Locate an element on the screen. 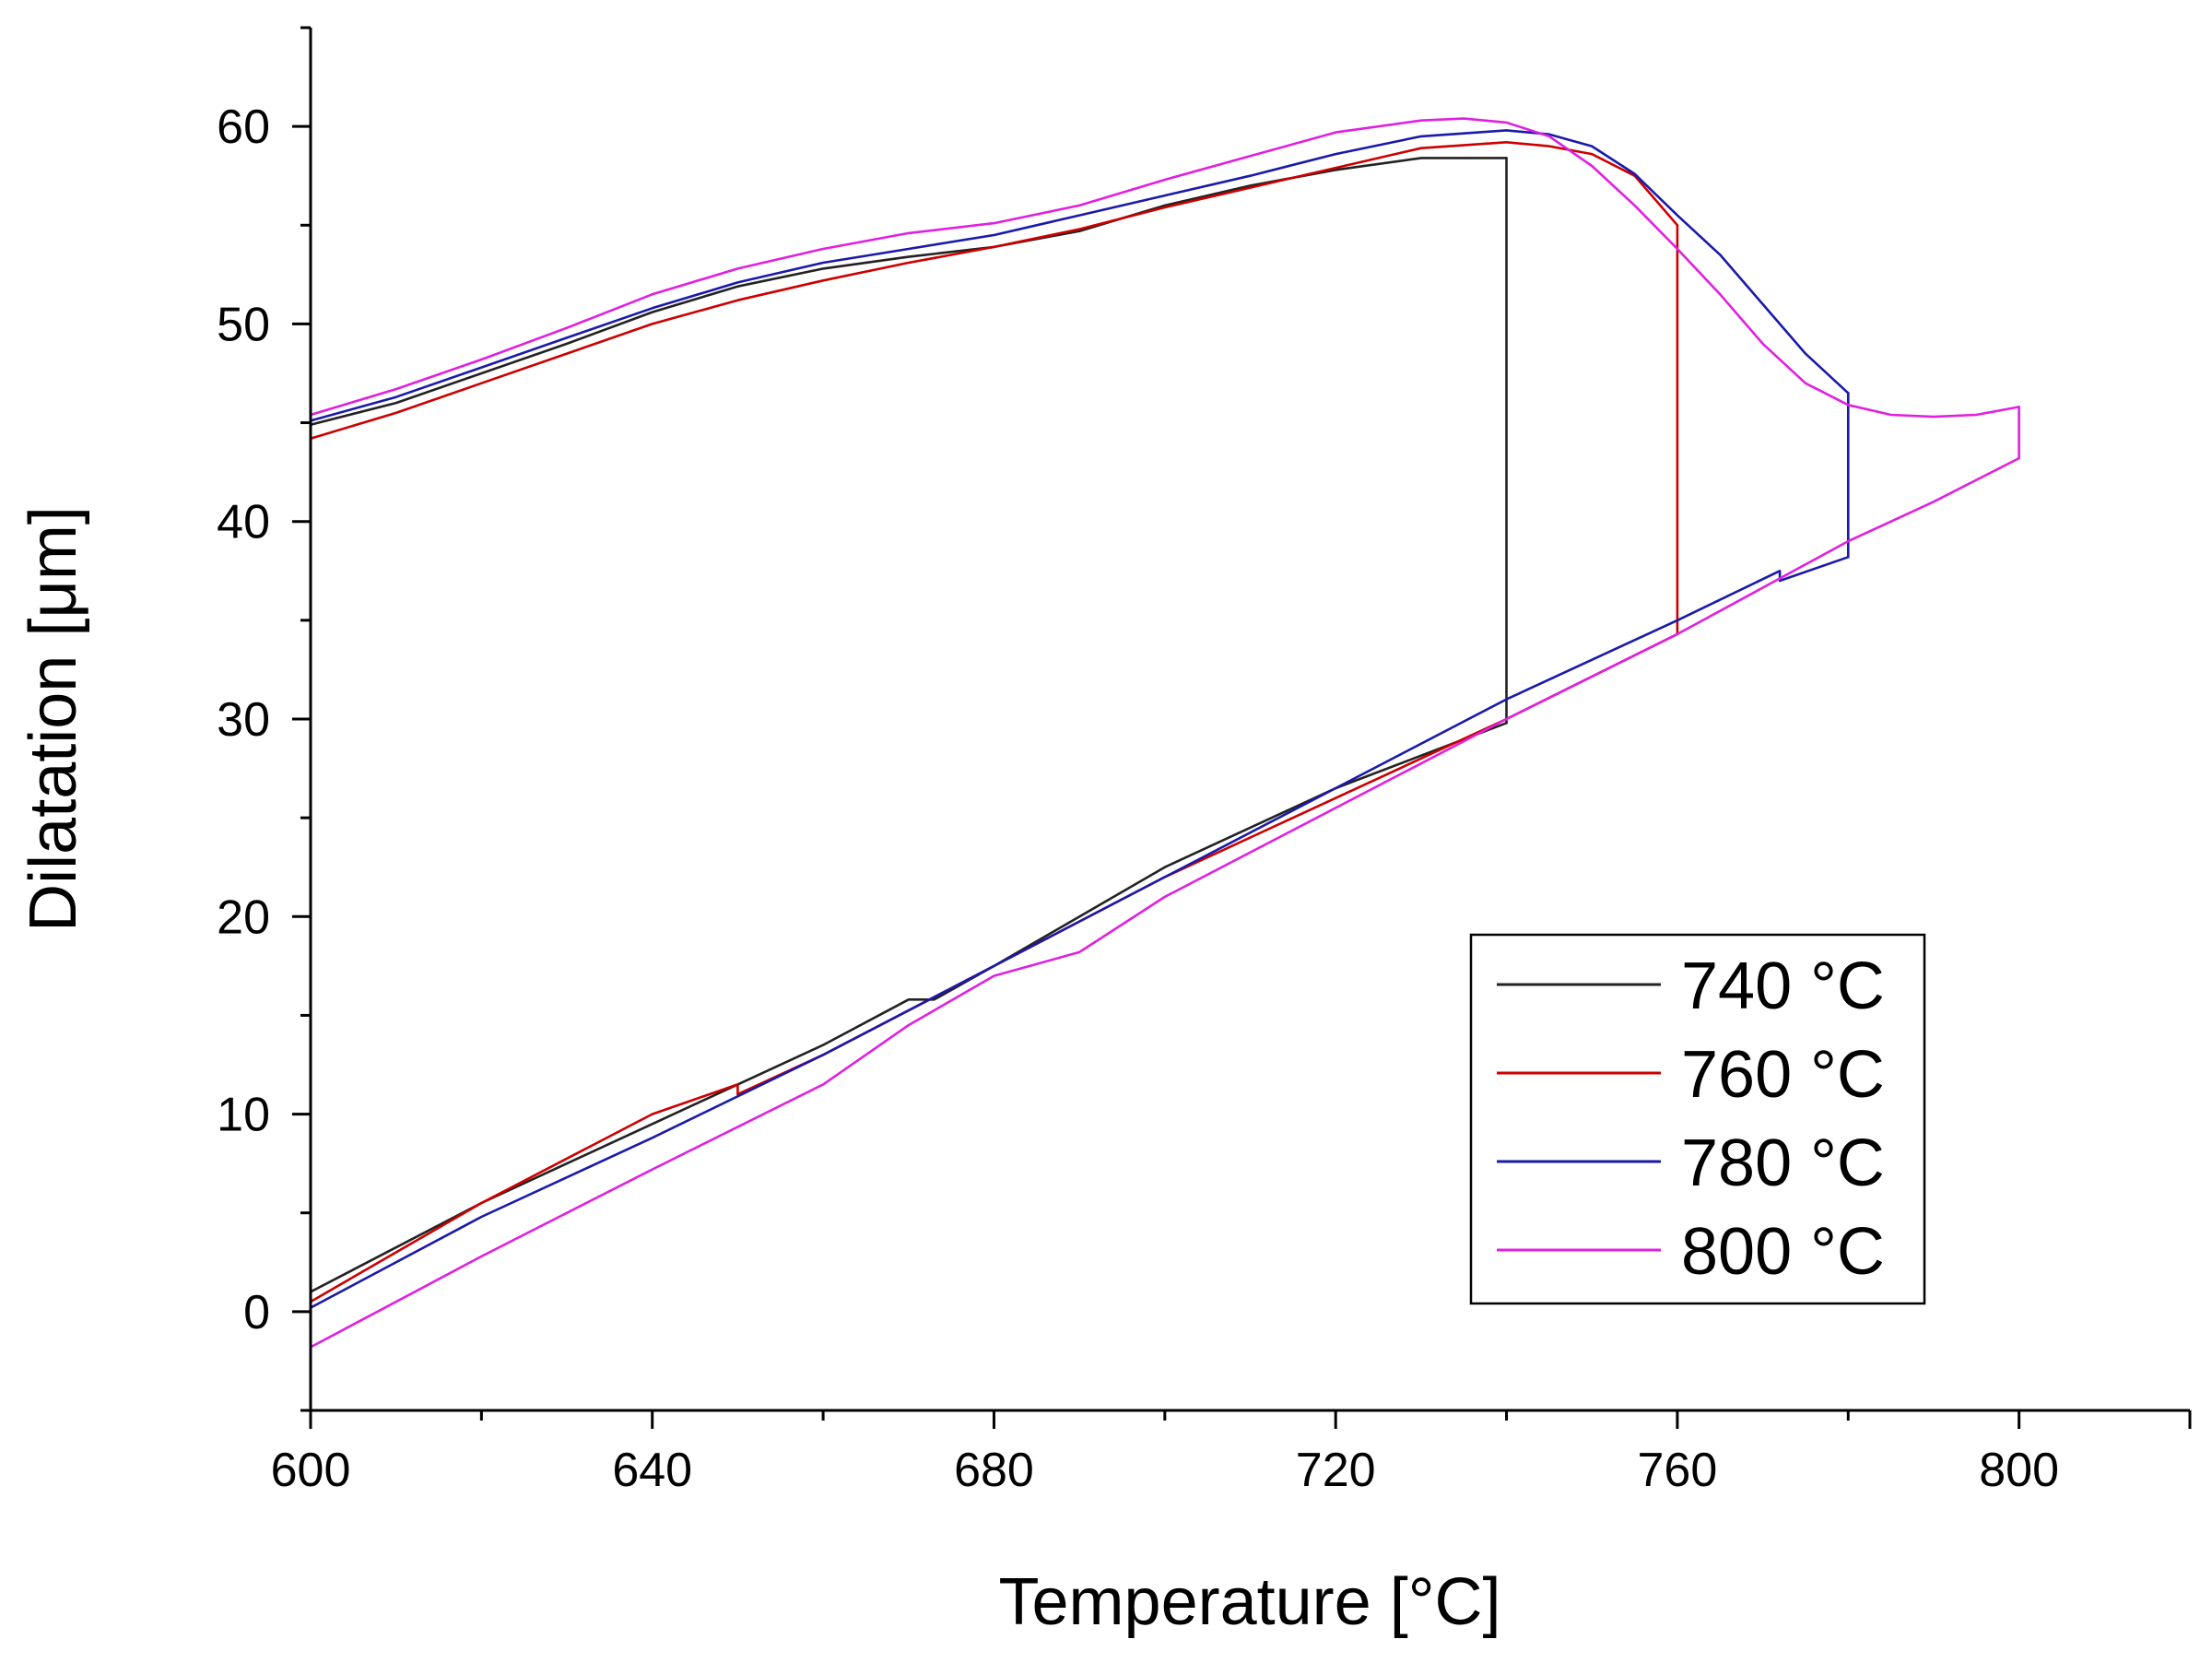 This screenshot has height=1663, width=2212. series-800-cooling is located at coordinates (1164, 268).